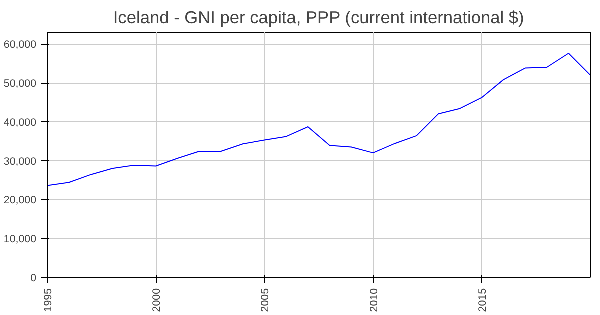 Image resolution: width=600 pixels, height=315 pixels. I want to click on x-tick-label: 1995, so click(48, 300).